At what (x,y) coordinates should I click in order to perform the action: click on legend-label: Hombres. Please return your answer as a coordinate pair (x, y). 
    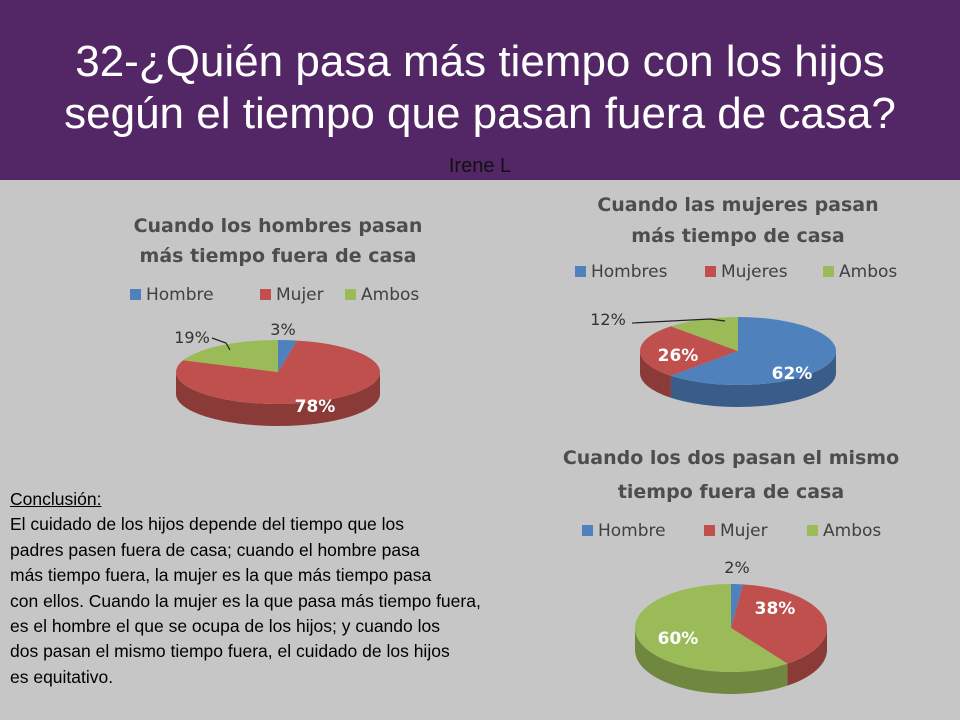
    Looking at the image, I should click on (629, 272).